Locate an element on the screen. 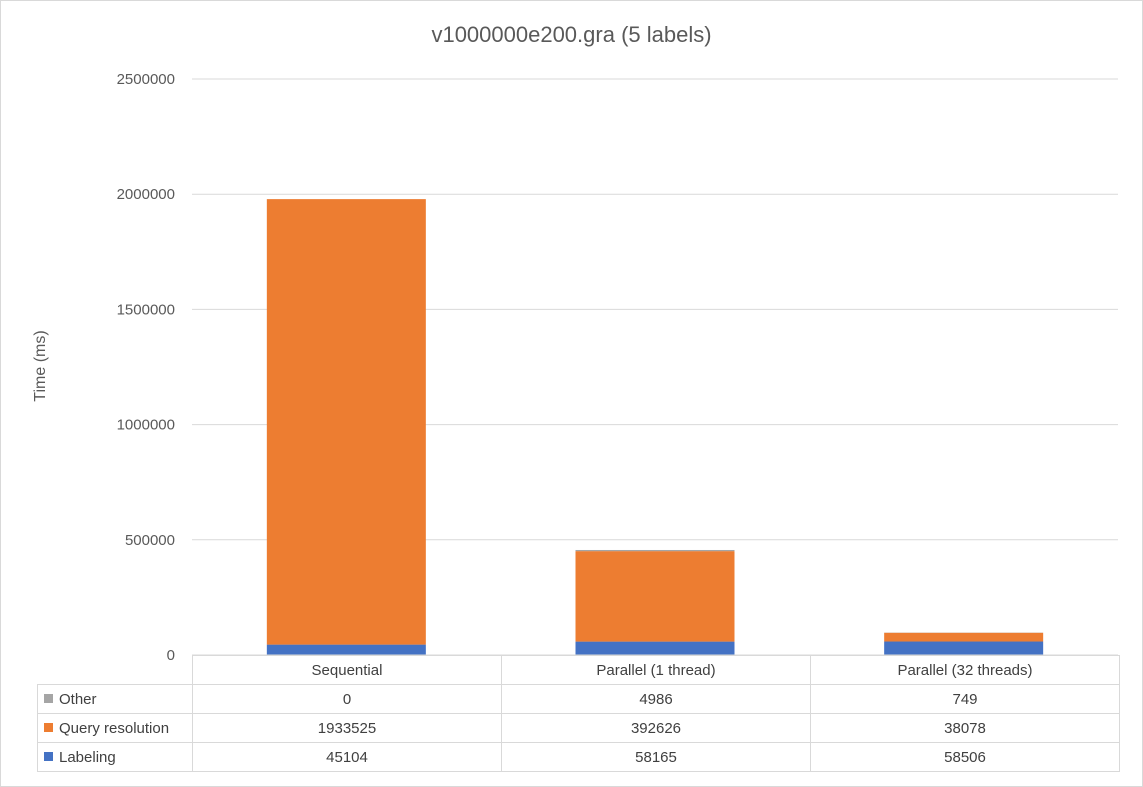  data-label: 749 is located at coordinates (965, 699).